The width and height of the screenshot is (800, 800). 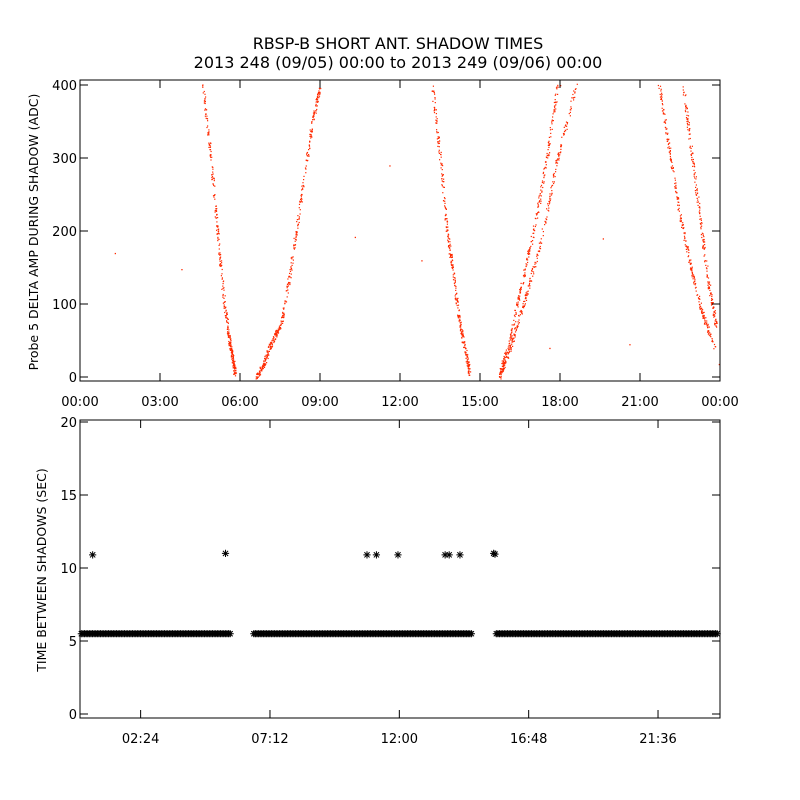 I want to click on bottom-data-point, so click(x=717, y=634).